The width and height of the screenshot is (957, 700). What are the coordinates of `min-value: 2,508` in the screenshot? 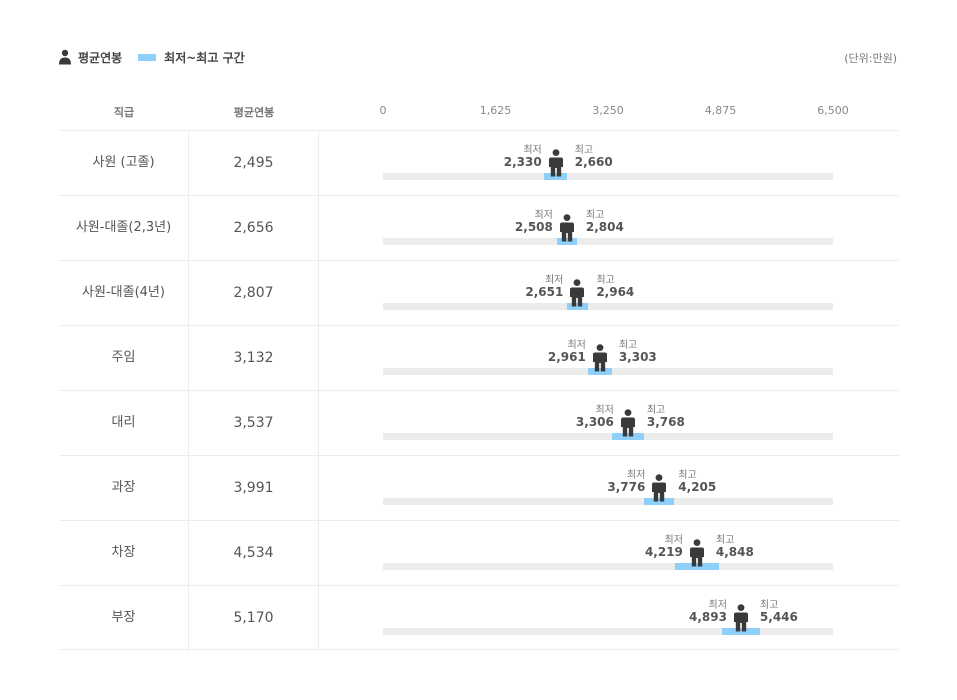 It's located at (533, 227).